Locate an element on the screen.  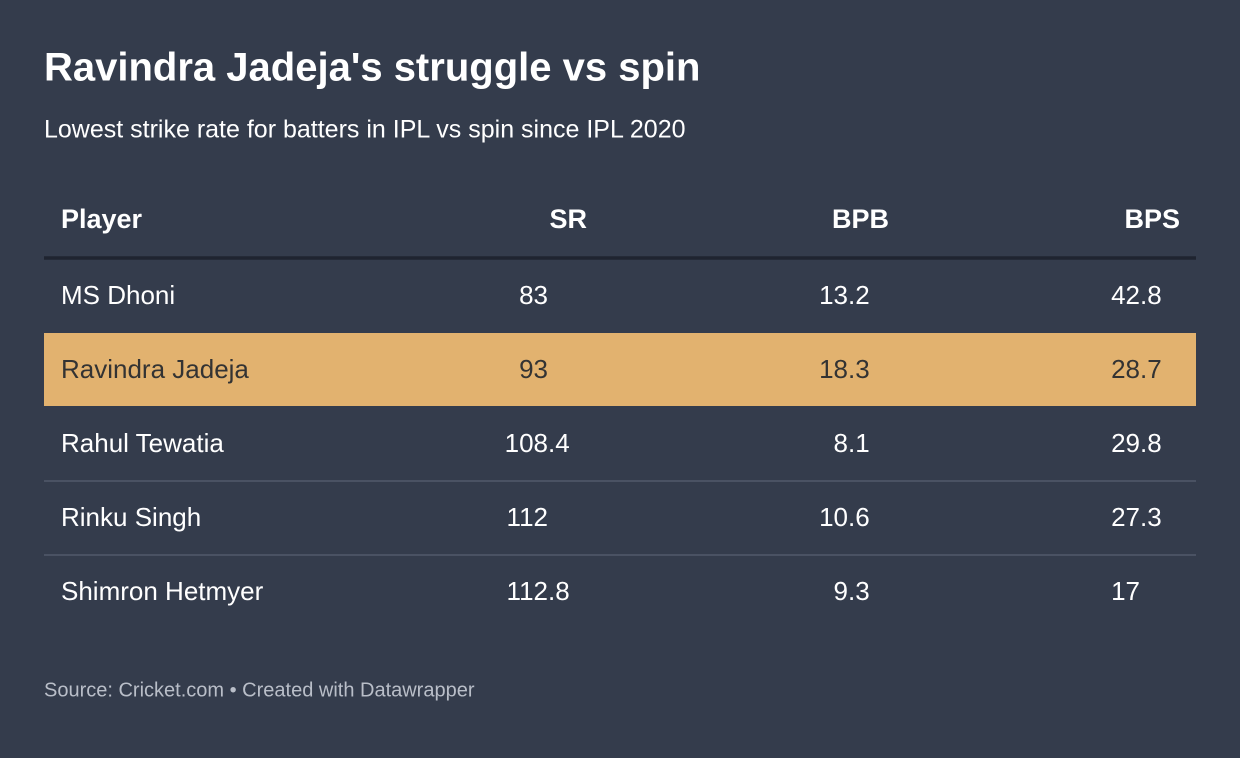
player-name: MS Dhoni is located at coordinates (118, 295).